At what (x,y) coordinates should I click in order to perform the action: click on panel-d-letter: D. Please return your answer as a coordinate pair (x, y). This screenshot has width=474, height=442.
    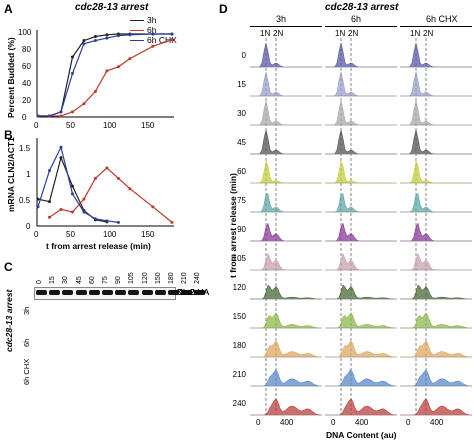
    Looking at the image, I should click on (223, 9).